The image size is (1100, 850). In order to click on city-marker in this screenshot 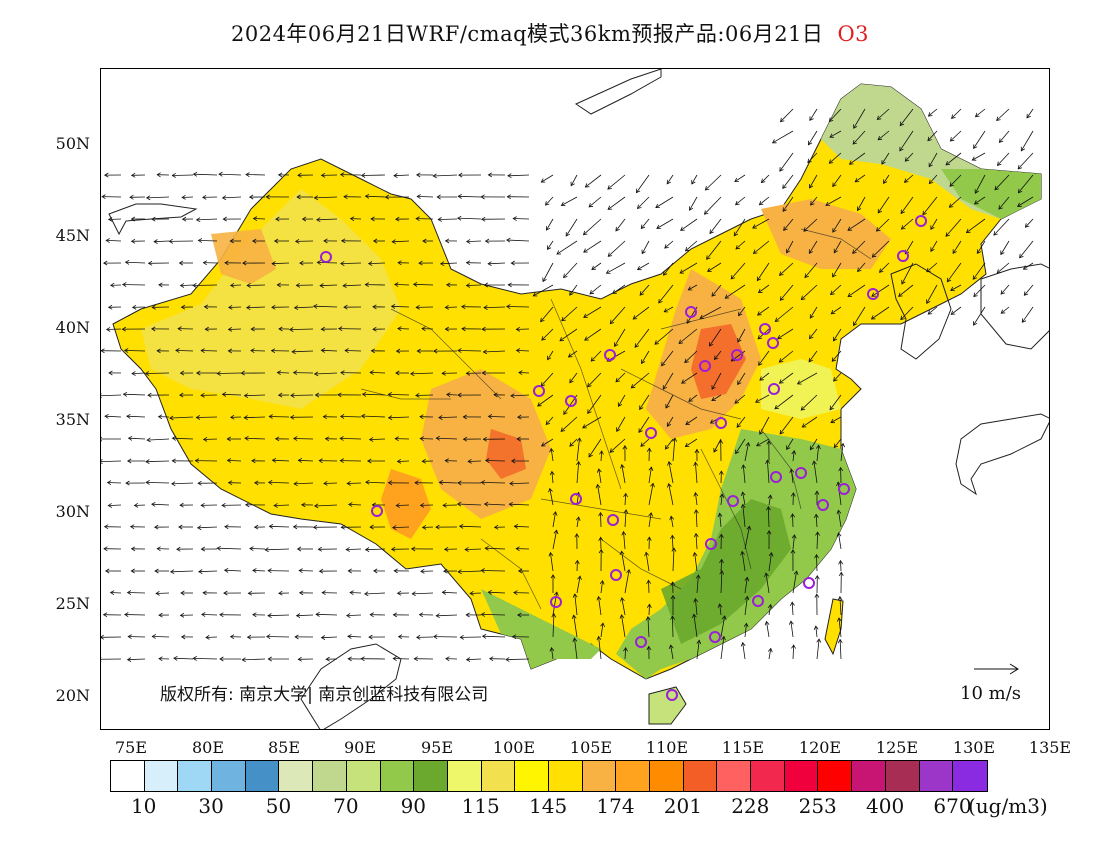, I will do `click(921, 221)`.